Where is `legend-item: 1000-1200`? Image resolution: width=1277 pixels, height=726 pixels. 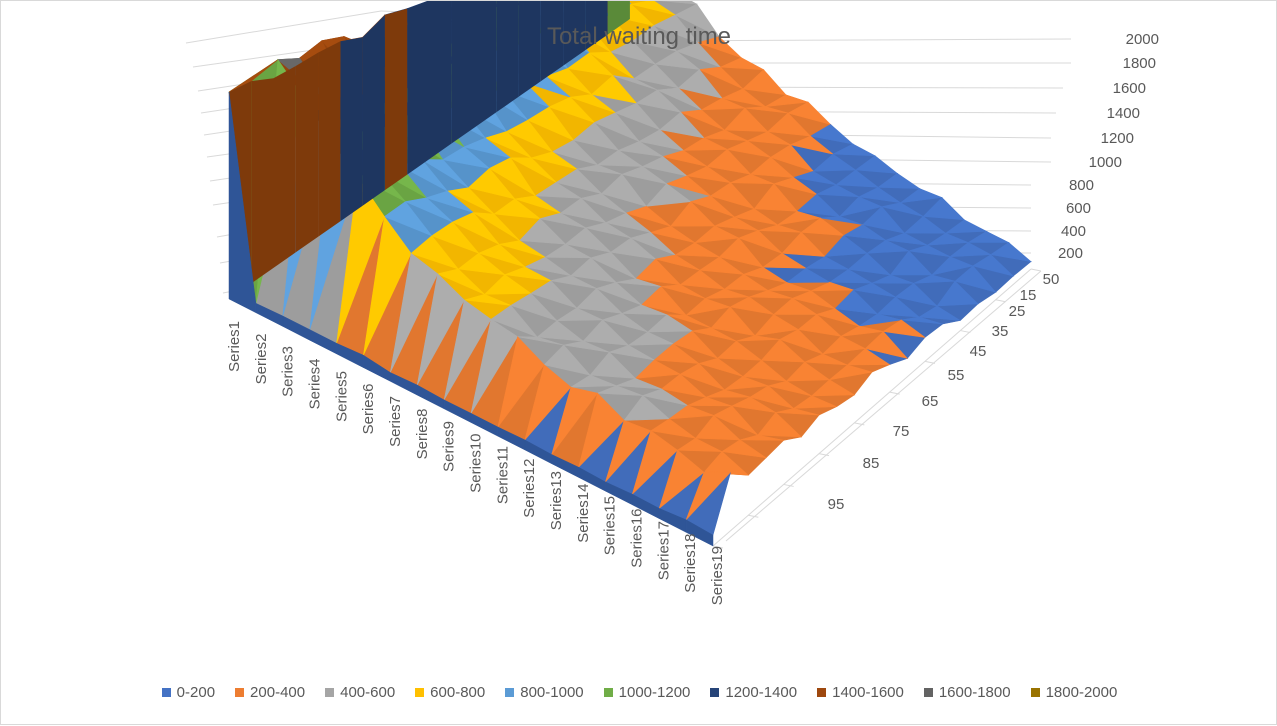
legend-item: 1000-1200 is located at coordinates (647, 692).